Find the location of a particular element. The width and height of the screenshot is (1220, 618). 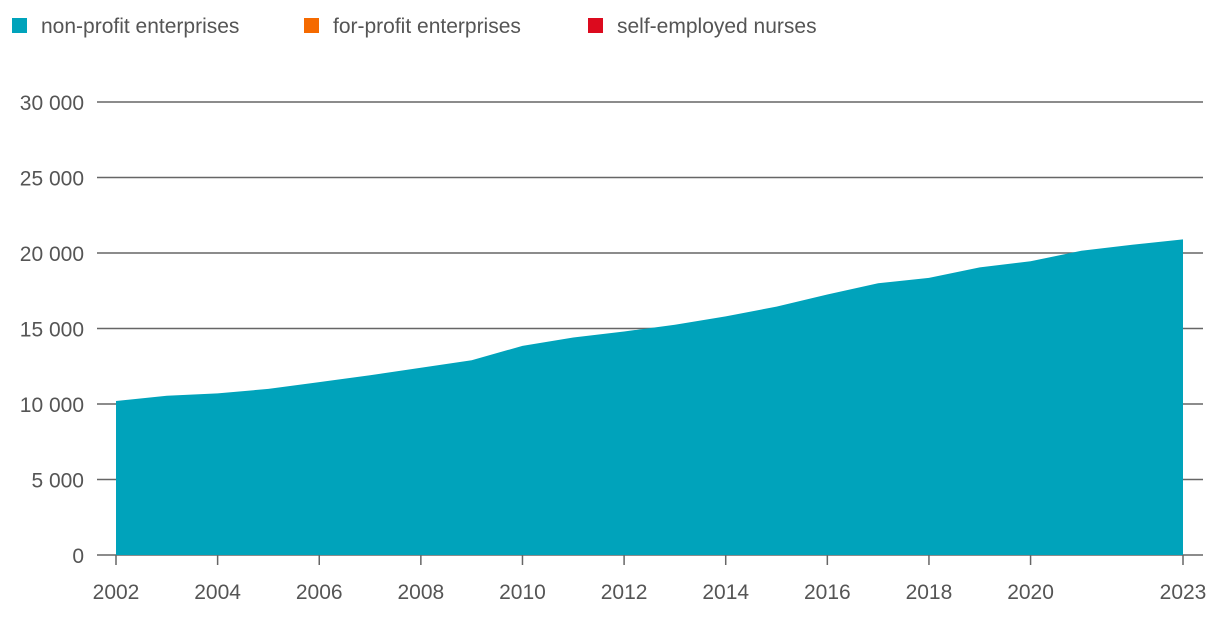

x-tick-label-7: 2016 is located at coordinates (827, 592).